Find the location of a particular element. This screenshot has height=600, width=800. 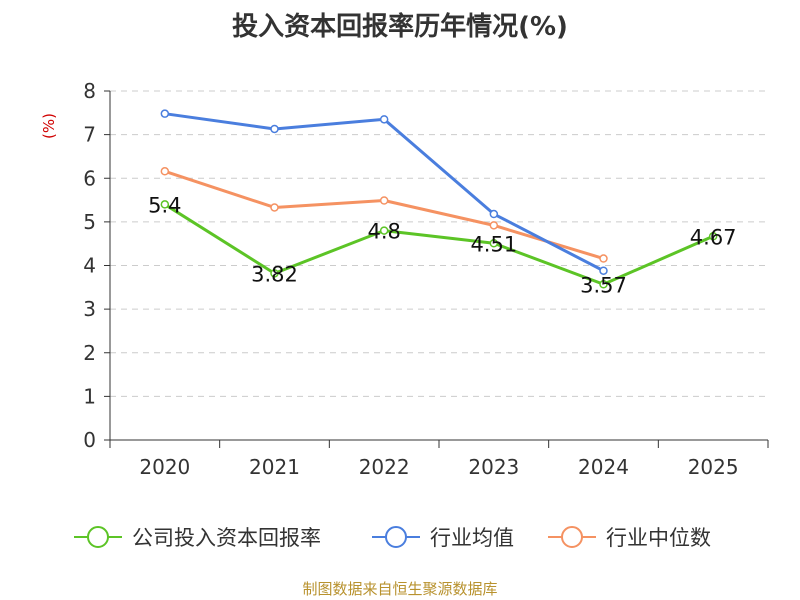

data-label: 5.4 is located at coordinates (164, 205).